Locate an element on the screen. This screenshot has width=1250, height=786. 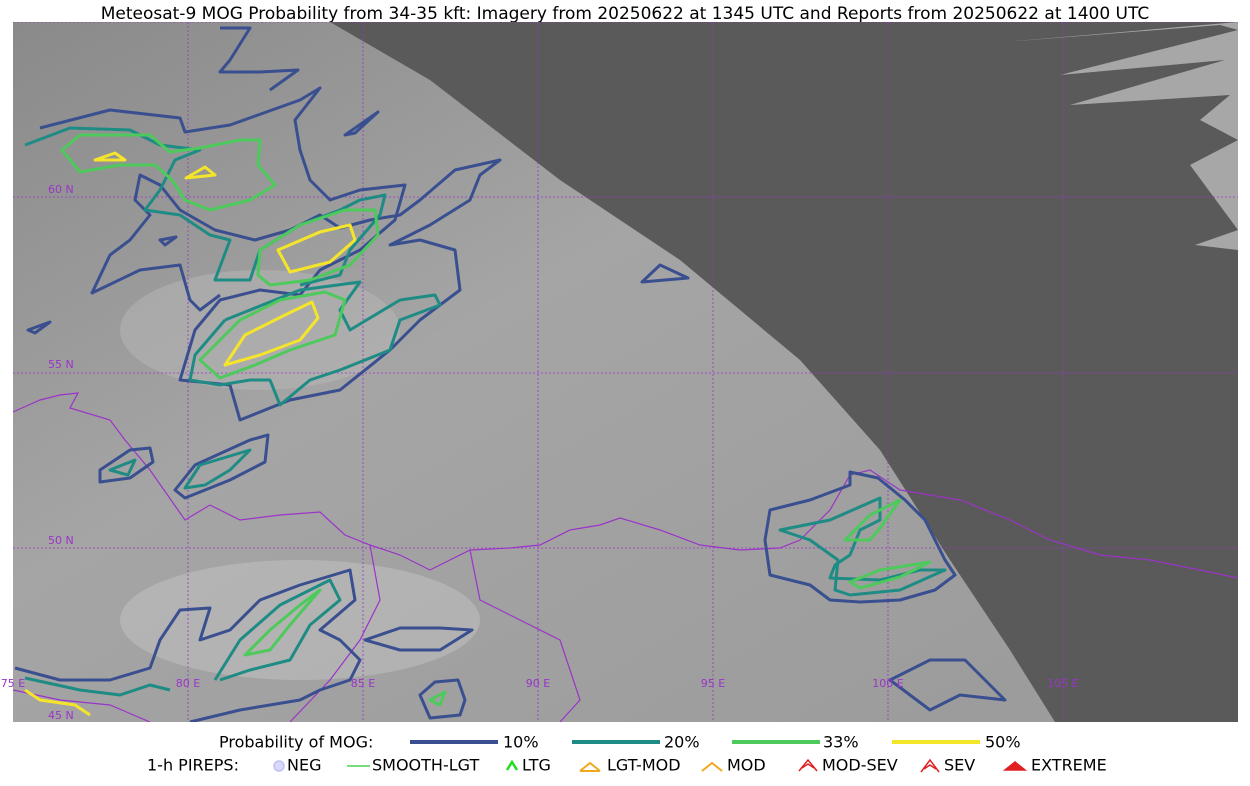
lon-label: 90 E is located at coordinates (538, 683).